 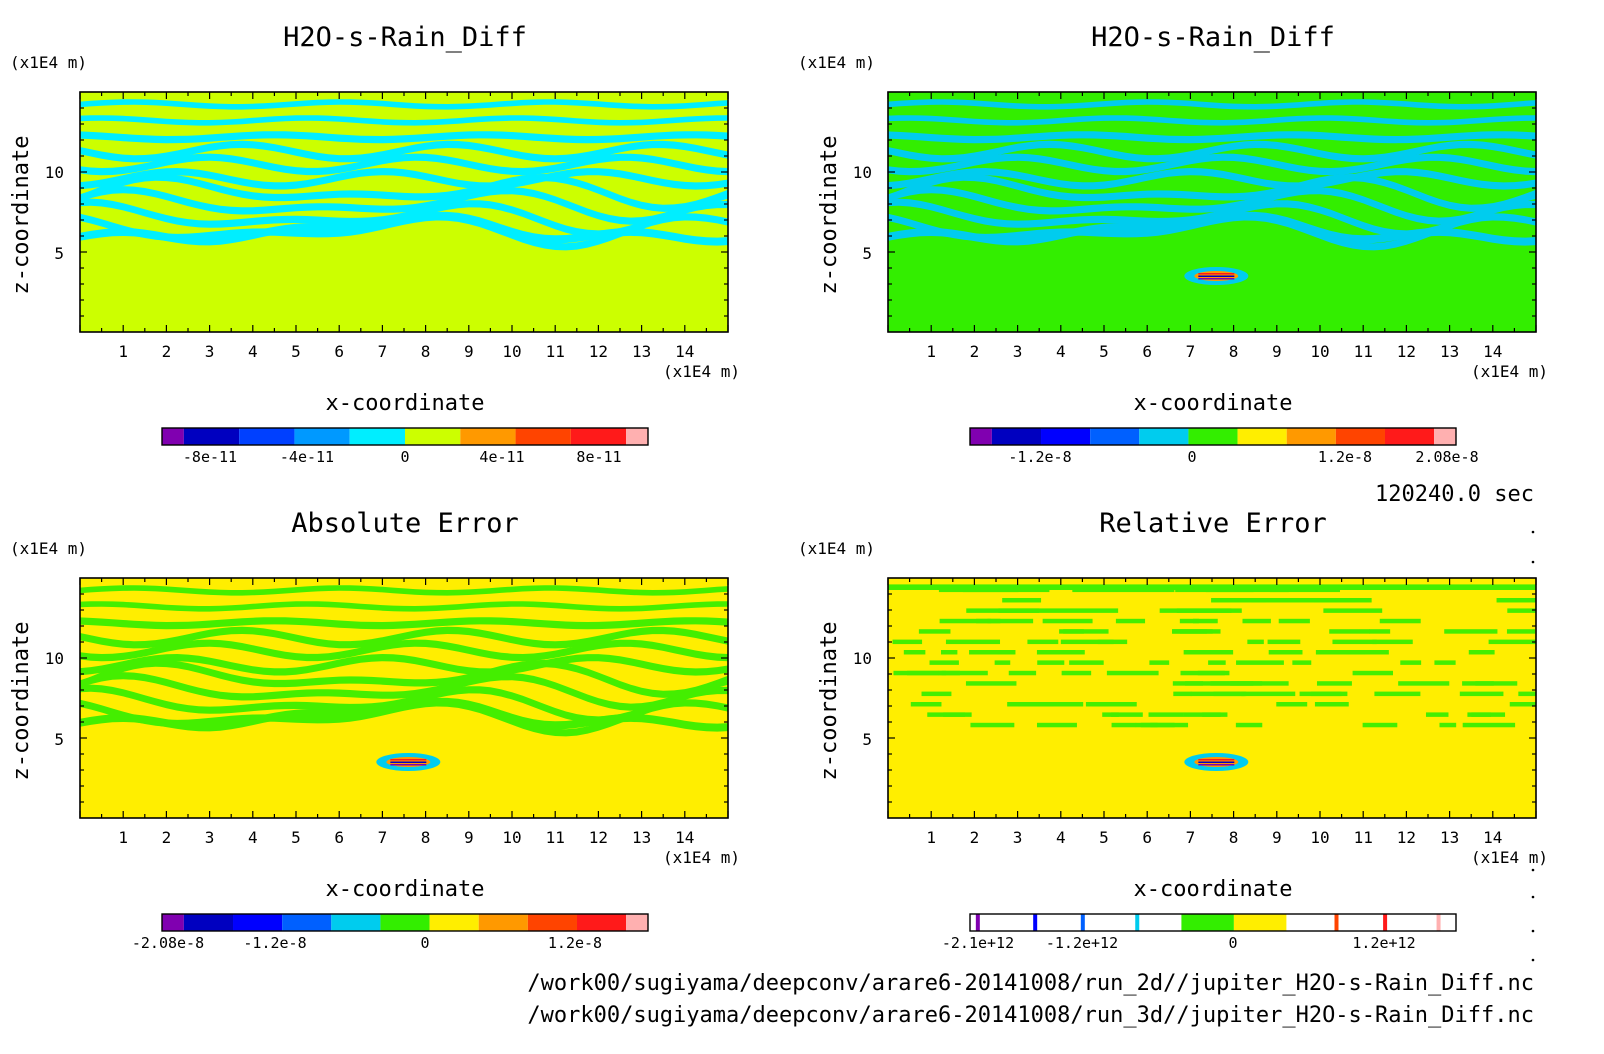 What do you see at coordinates (210, 457) in the screenshot?
I see `panel-1-cb-label-1: -8e-11` at bounding box center [210, 457].